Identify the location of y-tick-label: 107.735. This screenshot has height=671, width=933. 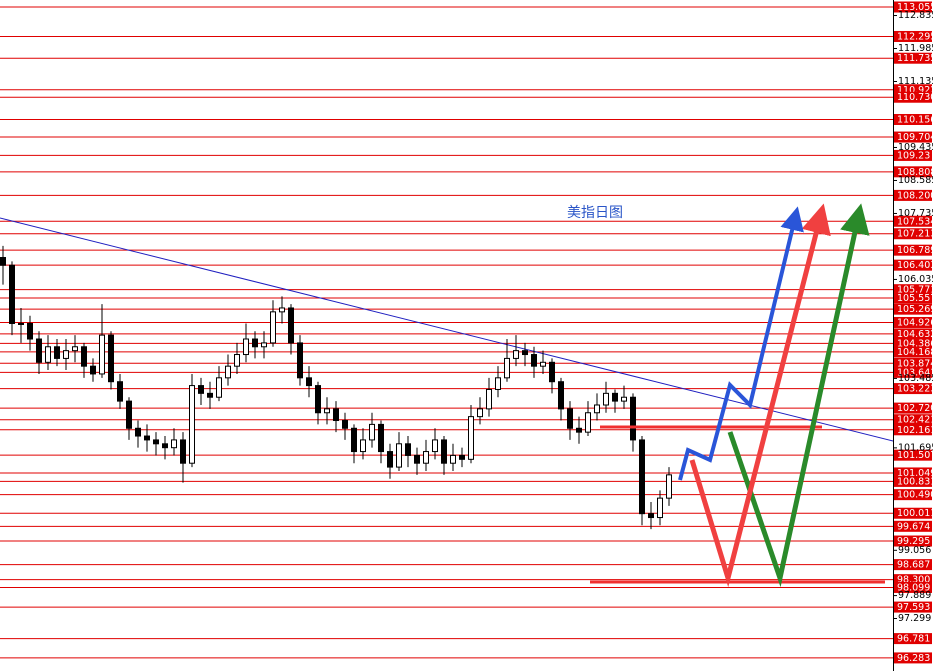
(915, 213).